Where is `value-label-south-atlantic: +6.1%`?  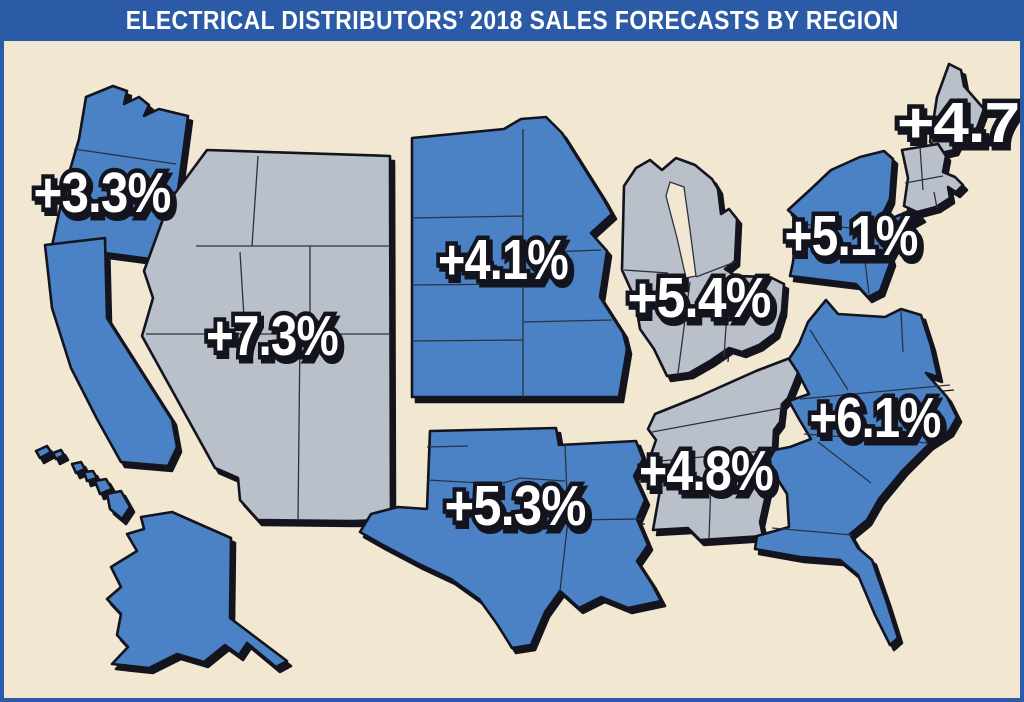 value-label-south-atlantic: +6.1% is located at coordinates (875, 418).